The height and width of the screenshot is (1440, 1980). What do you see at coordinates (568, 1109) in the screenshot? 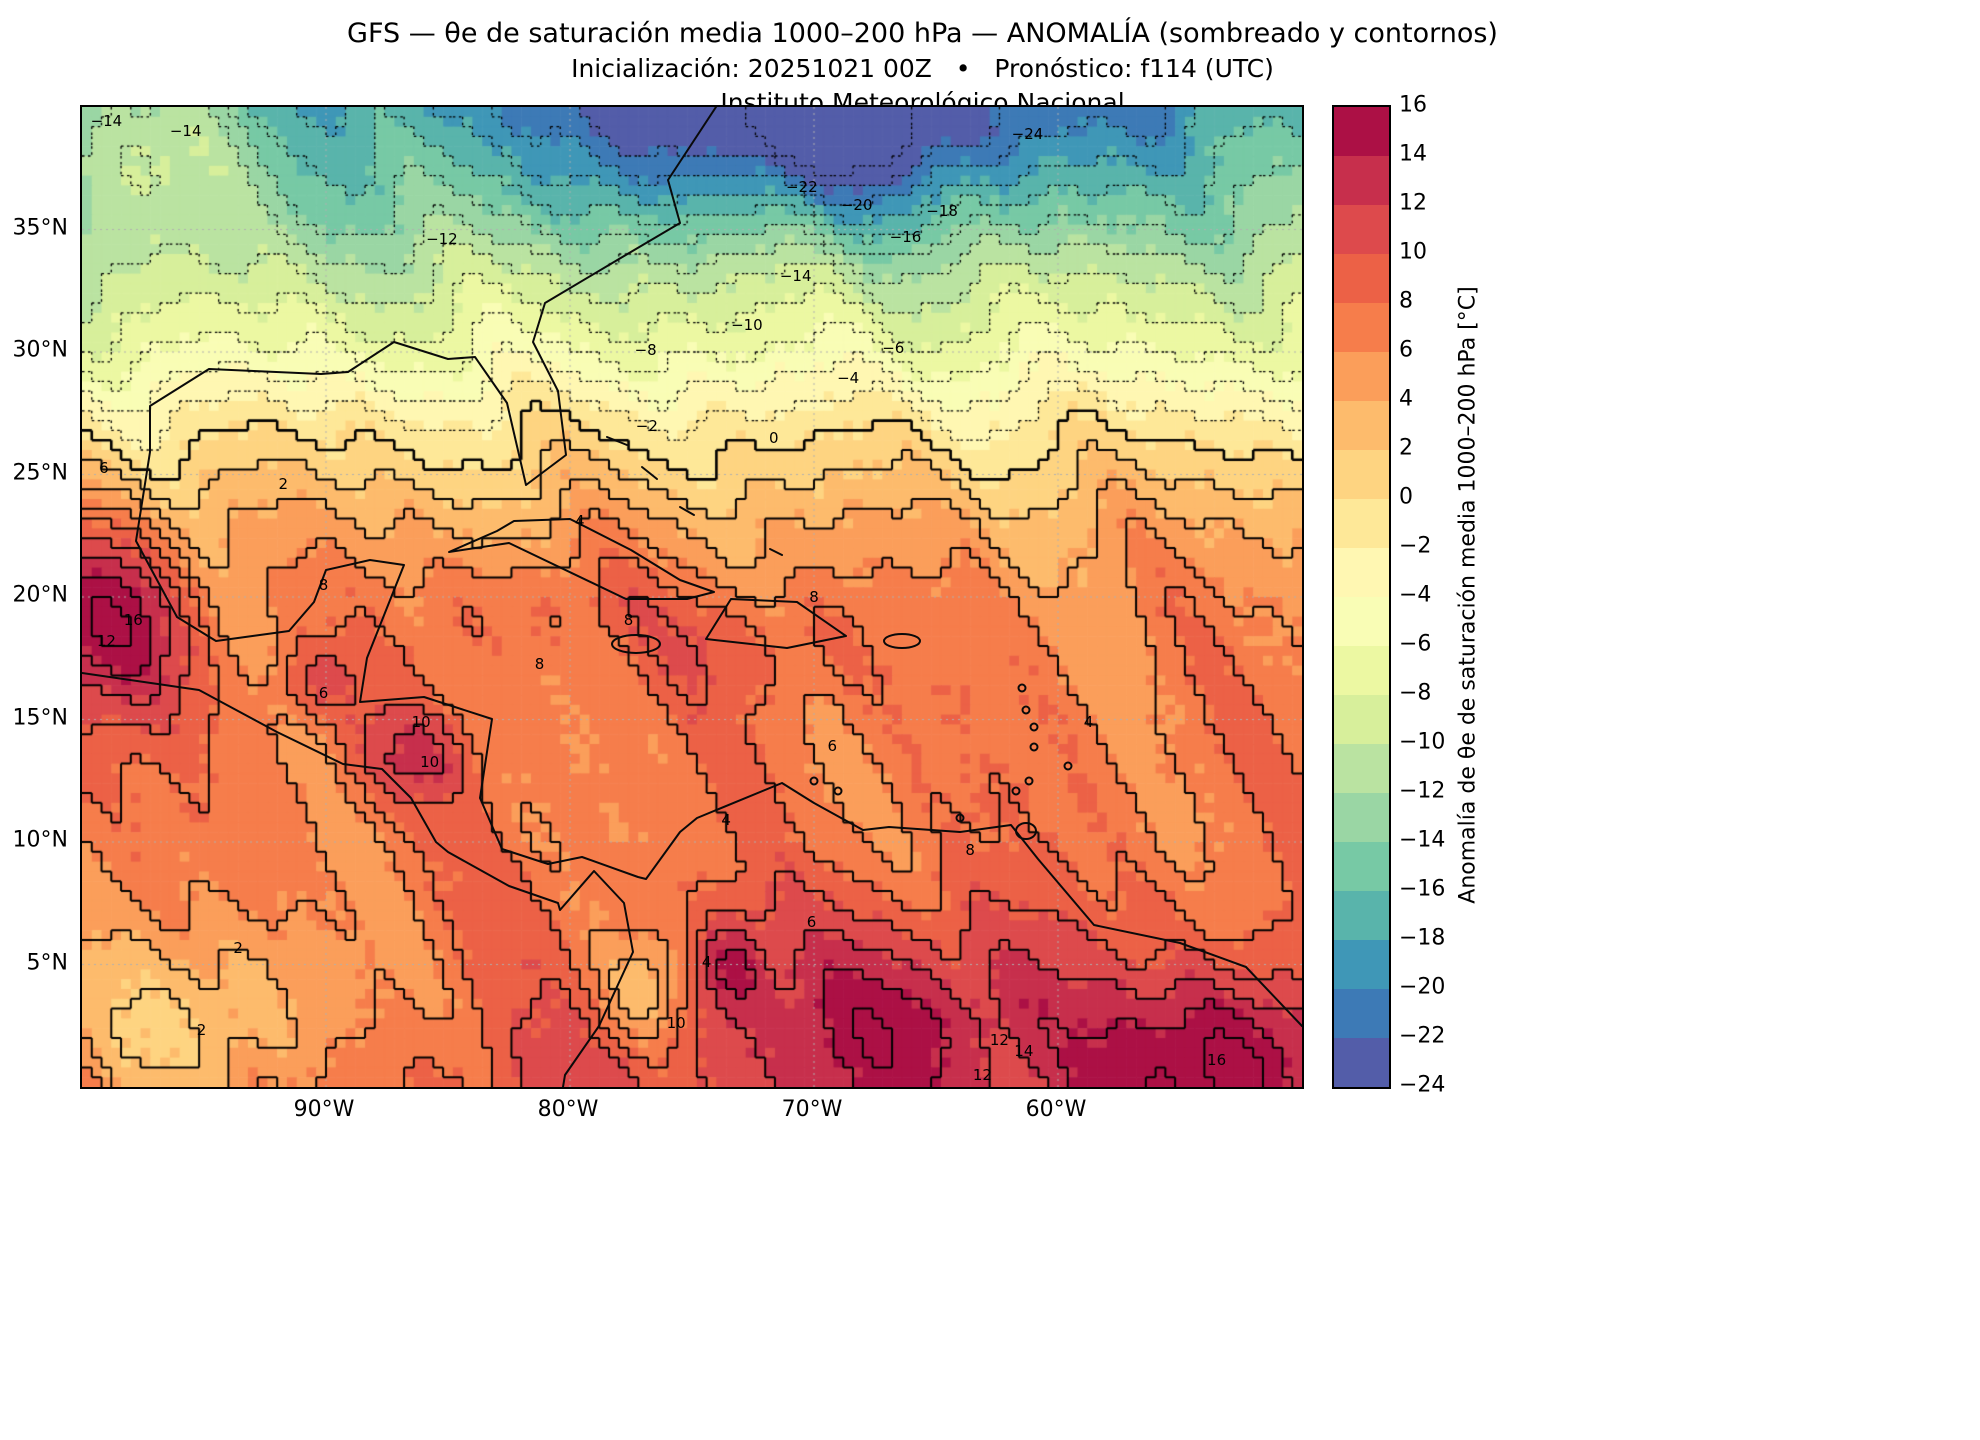
I see `x-axis-tick-label: 80°W` at bounding box center [568, 1109].